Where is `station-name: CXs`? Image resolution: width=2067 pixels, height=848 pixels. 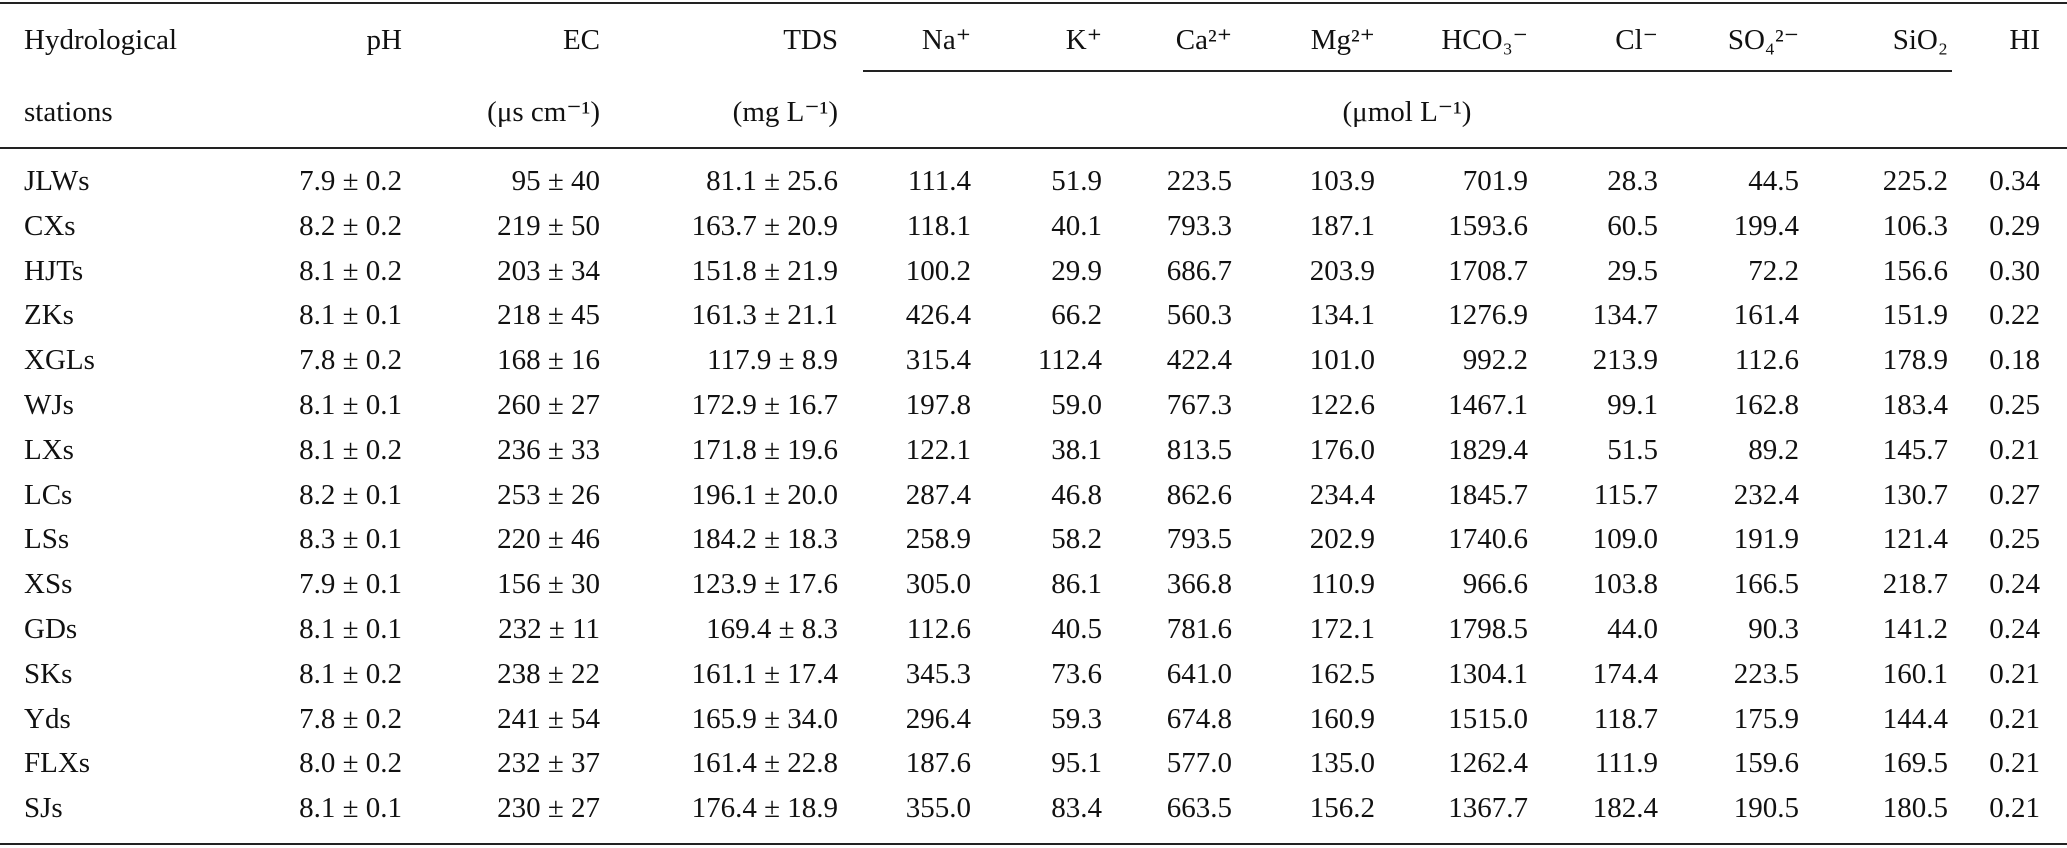
station-name: CXs is located at coordinates (50, 225).